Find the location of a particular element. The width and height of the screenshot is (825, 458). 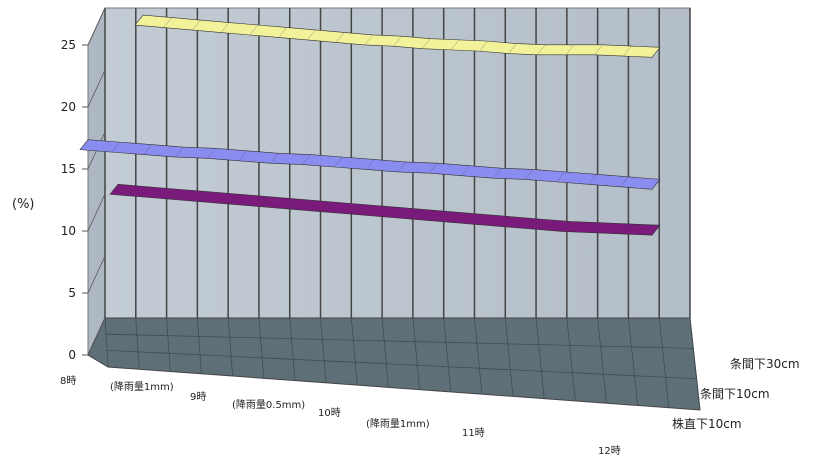

y-axis-title: (%) is located at coordinates (23, 204).